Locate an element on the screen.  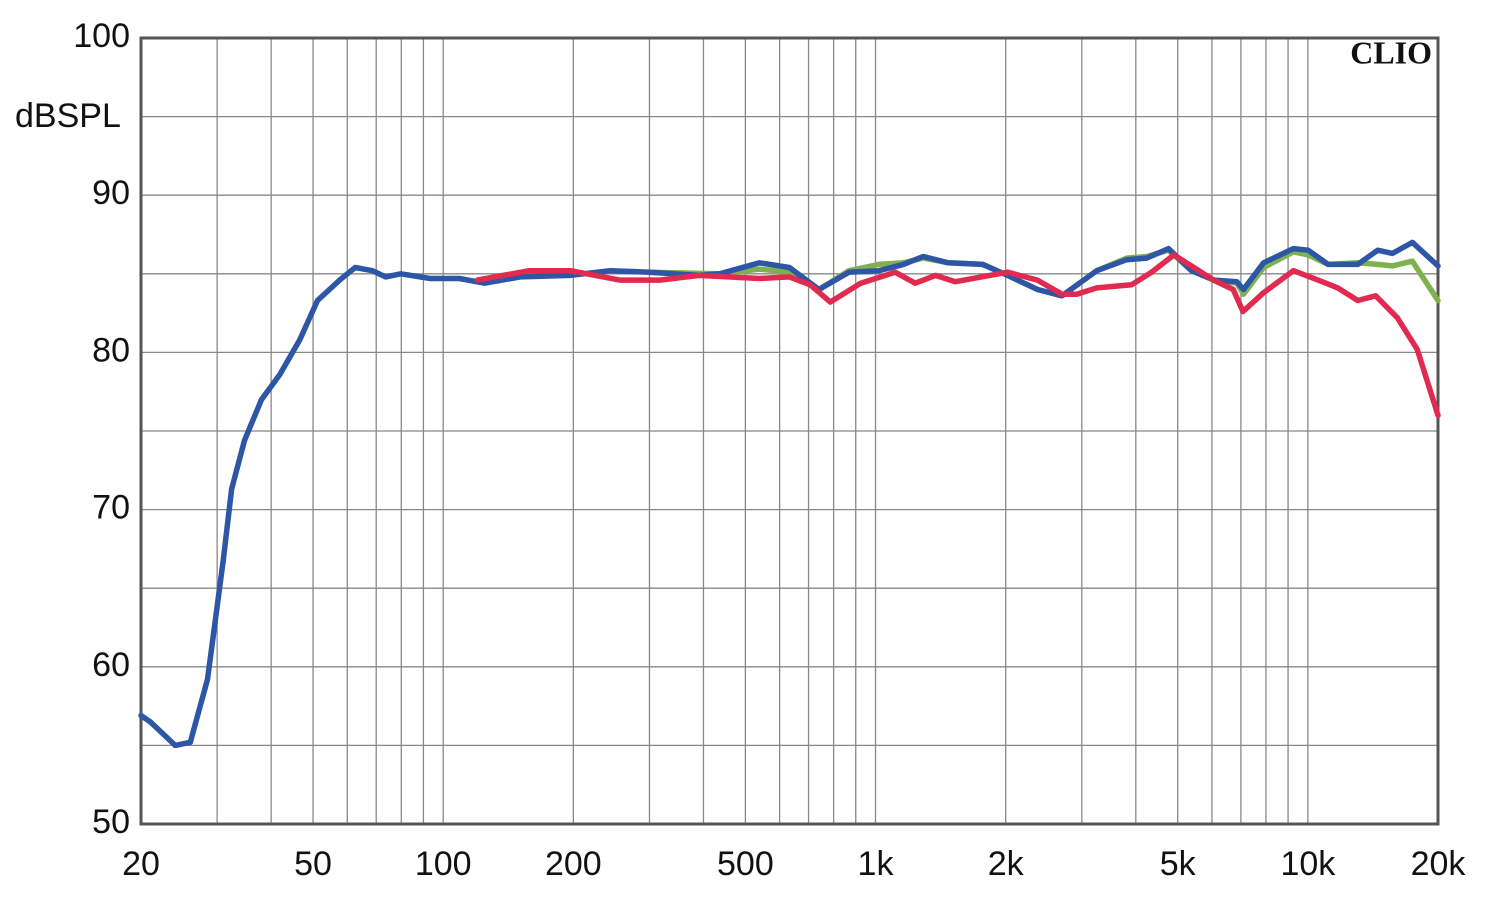
y-tick-label: 60 is located at coordinates (111, 665).